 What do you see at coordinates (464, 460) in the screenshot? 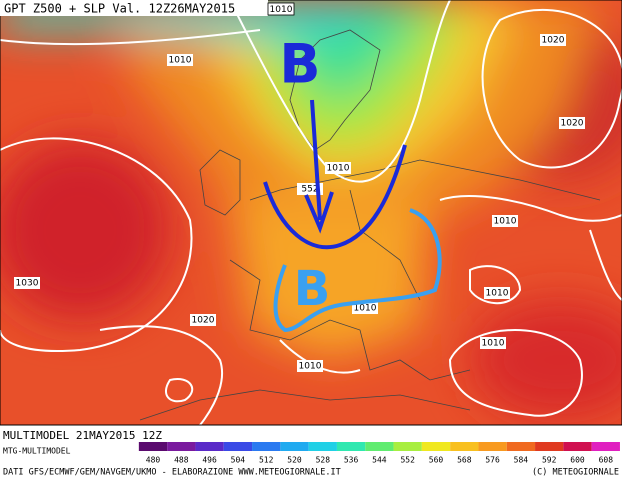
I see `colorbar-label: 568` at bounding box center [464, 460].